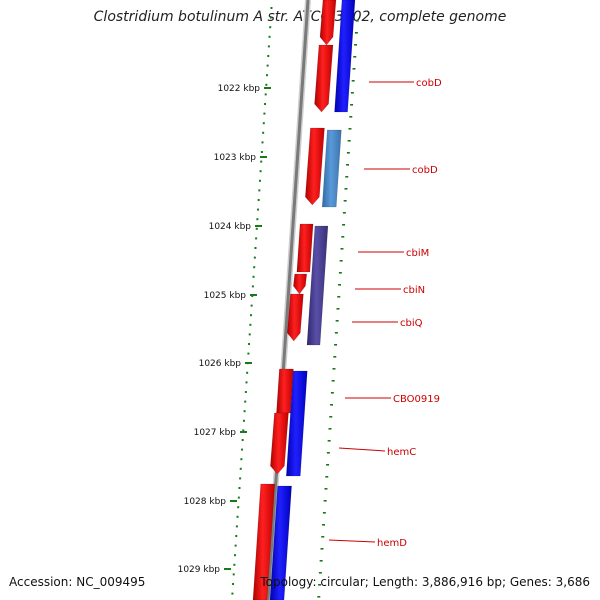 The image size is (600, 600). I want to click on scale-tick-label: 1024 kbp, so click(230, 227).